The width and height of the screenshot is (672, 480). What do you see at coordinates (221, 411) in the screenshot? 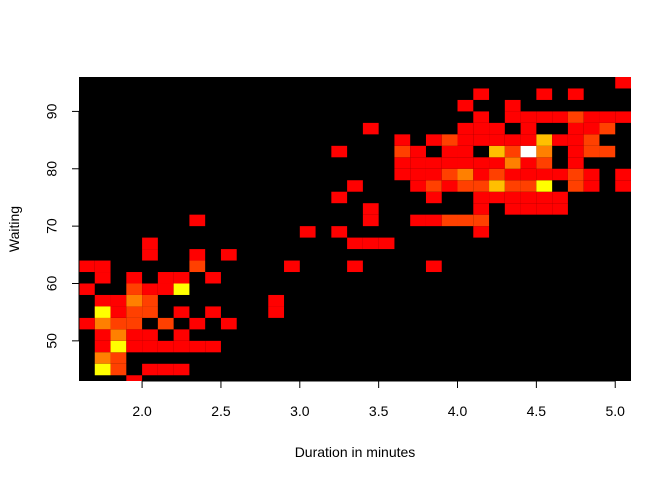
I see `x-tick-label: 2.5` at bounding box center [221, 411].